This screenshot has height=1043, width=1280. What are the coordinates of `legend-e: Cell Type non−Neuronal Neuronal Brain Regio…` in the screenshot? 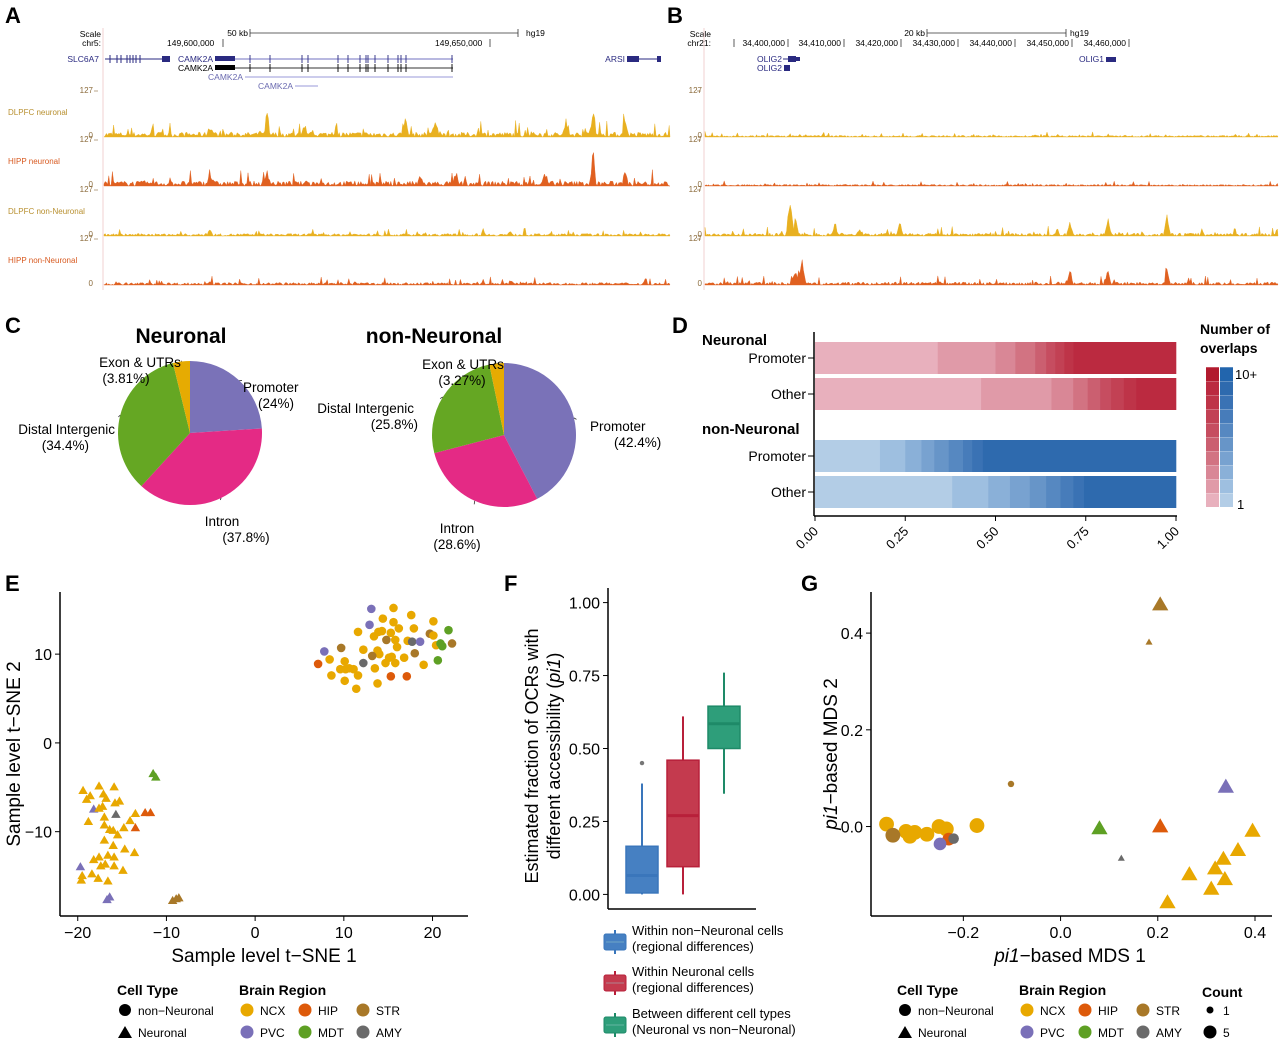 It's located at (259, 1011).